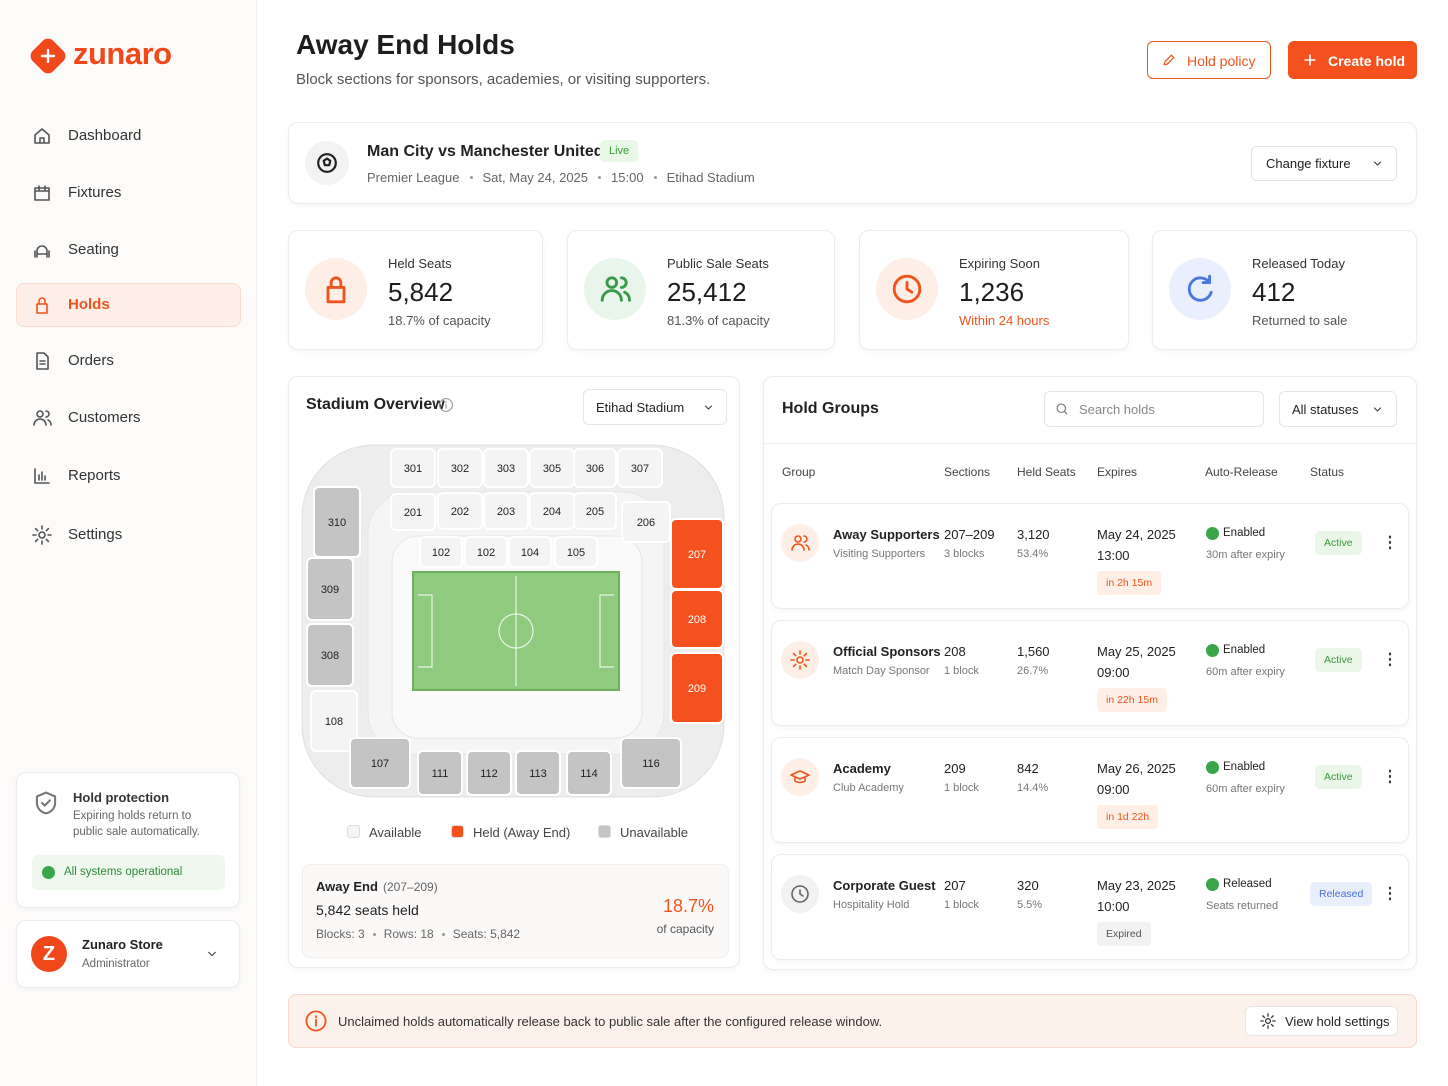 The width and height of the screenshot is (1448, 1086). Describe the element at coordinates (439, 320) in the screenshot. I see `stat-note: 18.7% of capacity` at that location.